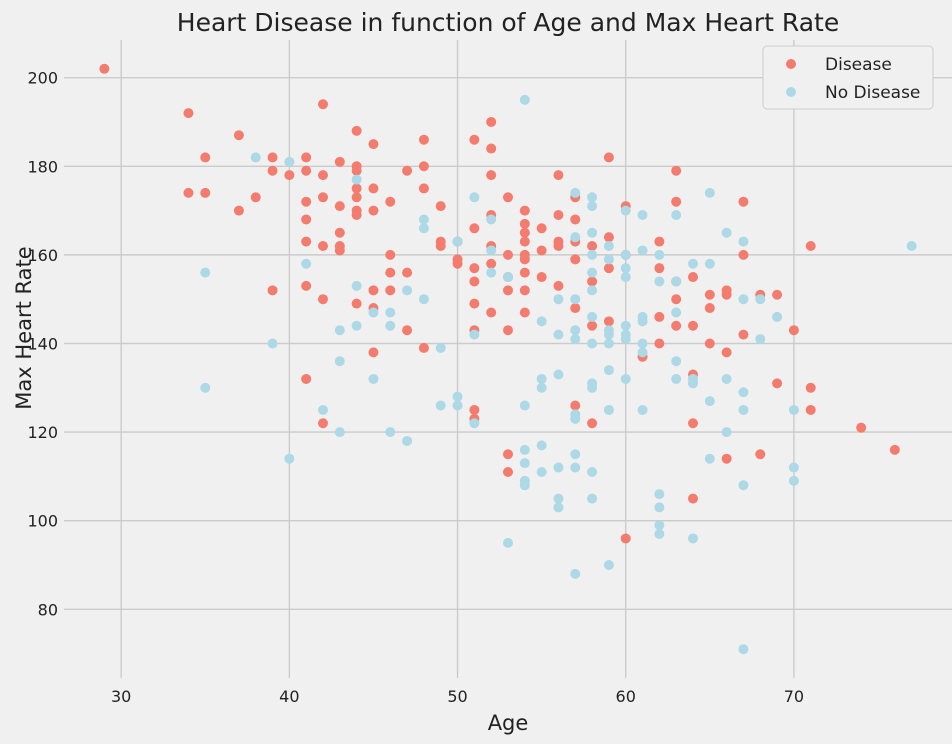 This screenshot has height=744, width=952. I want to click on y-tick-label: 120, so click(42, 432).